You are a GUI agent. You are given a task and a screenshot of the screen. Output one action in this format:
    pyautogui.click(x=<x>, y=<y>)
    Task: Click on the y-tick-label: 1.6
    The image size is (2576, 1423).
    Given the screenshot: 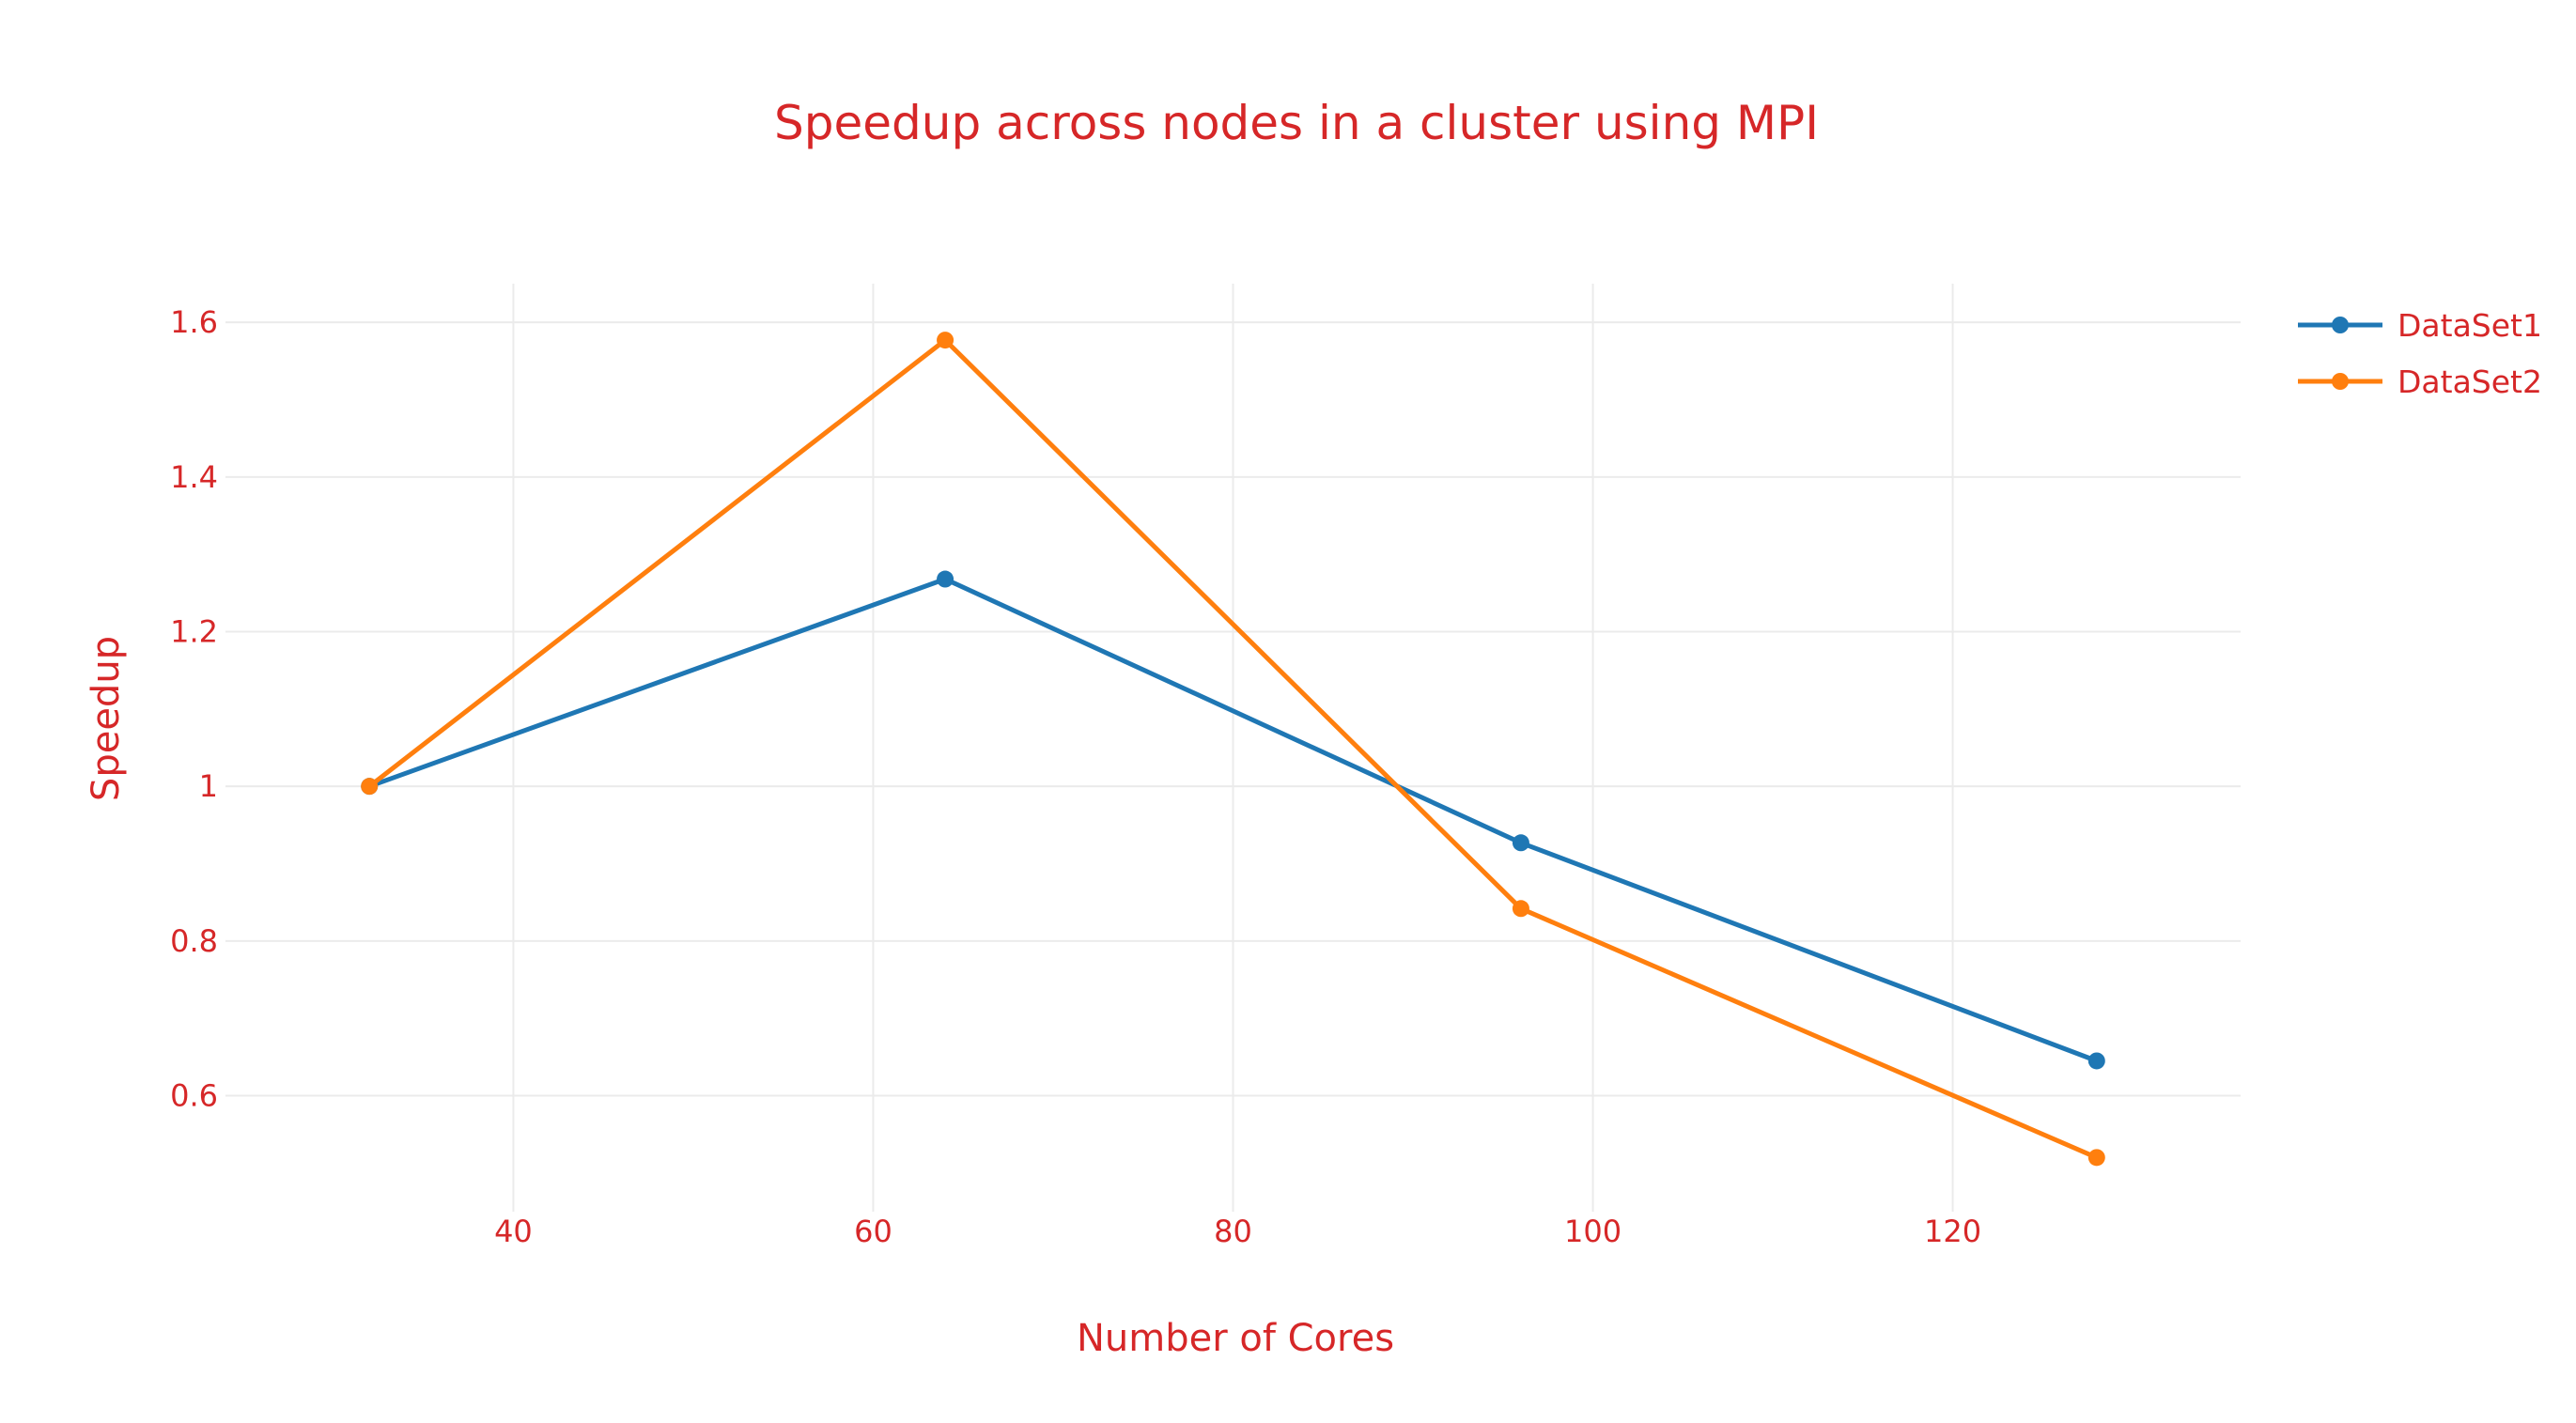 What is the action you would take?
    pyautogui.click(x=194, y=322)
    